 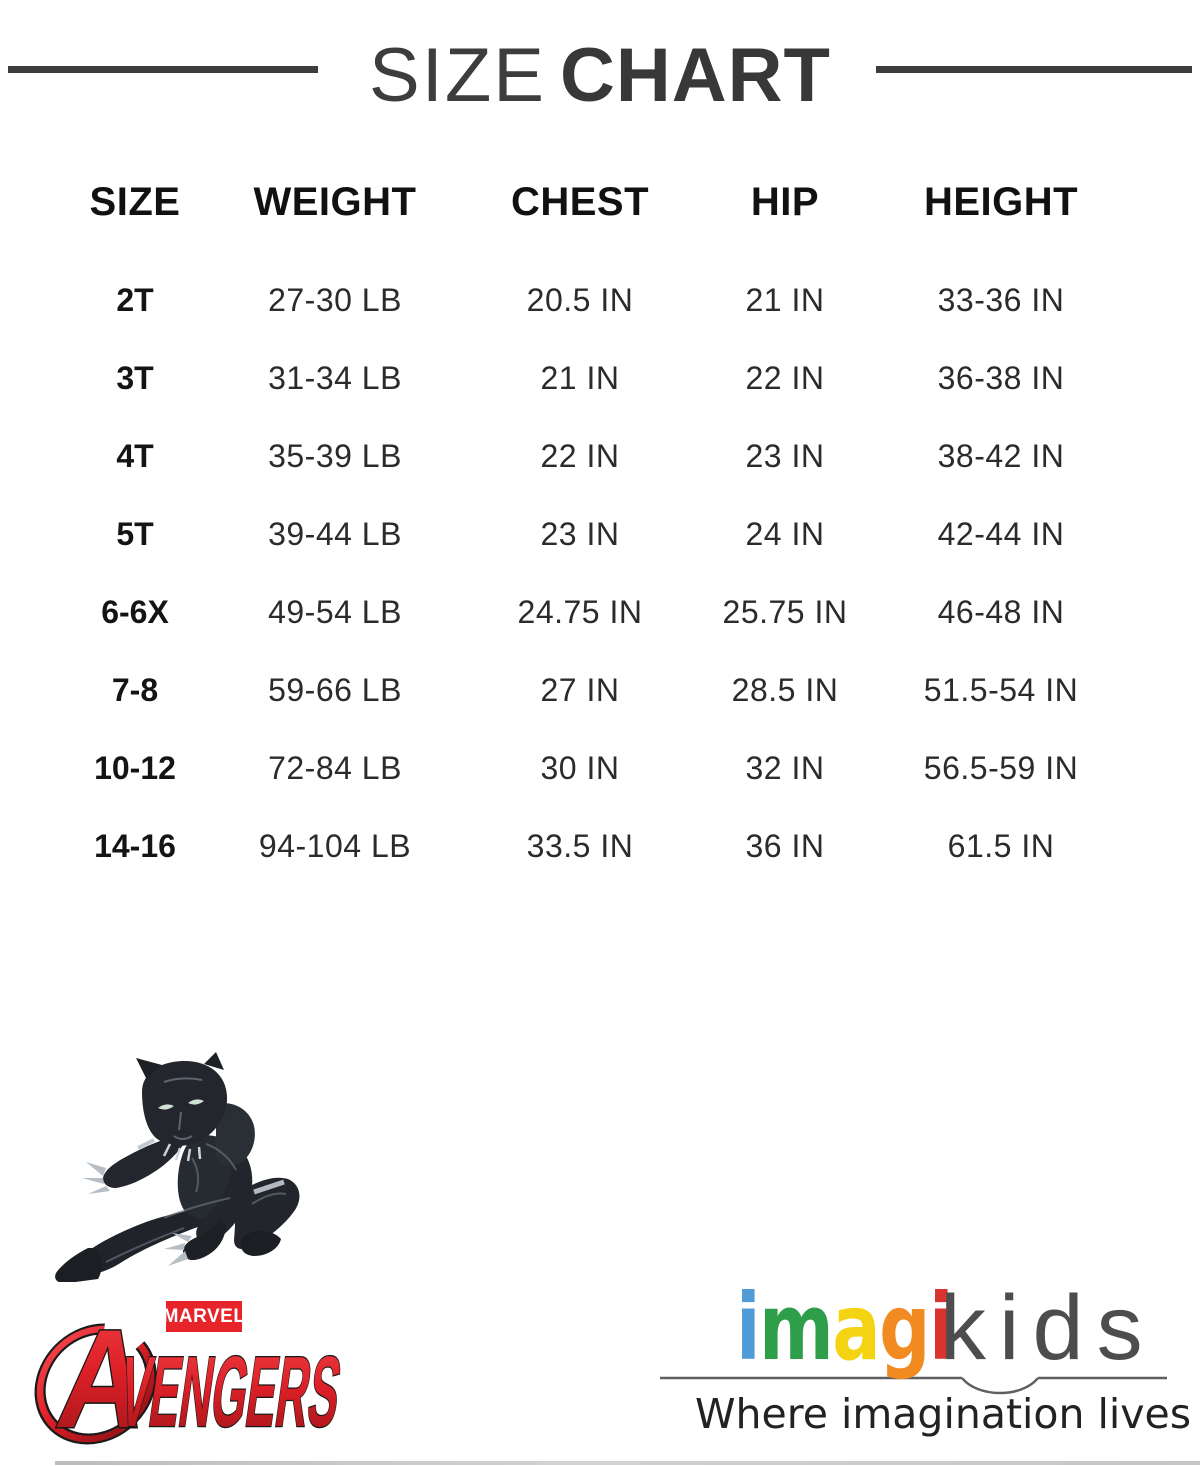 I want to click on panther-left-ear, so click(x=149, y=1068).